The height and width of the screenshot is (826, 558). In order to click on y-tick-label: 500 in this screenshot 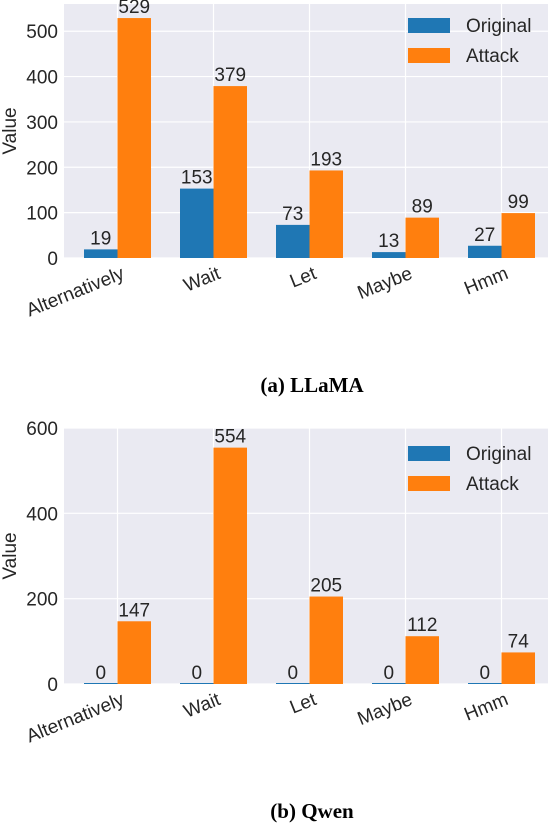, I will do `click(42, 32)`.